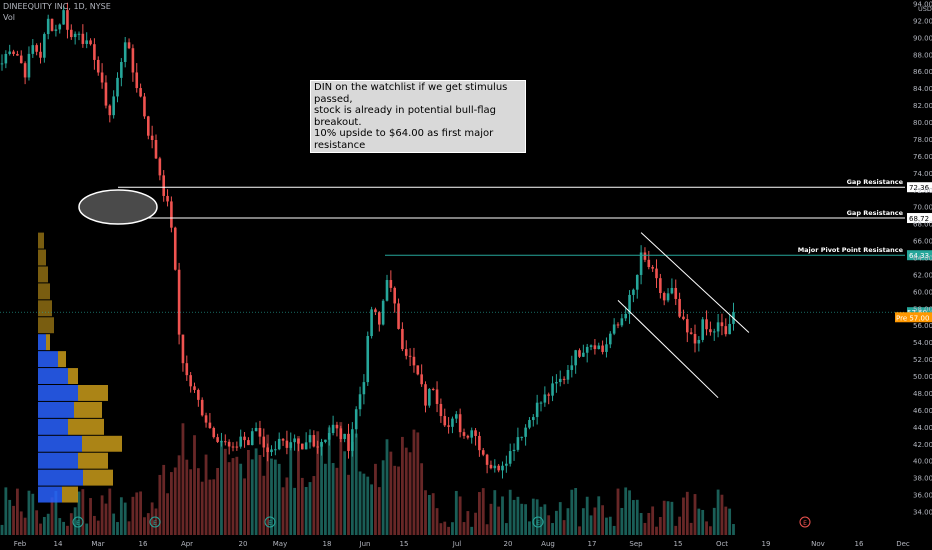 This screenshot has height=550, width=932. I want to click on resistance-label: Gap Resistance, so click(875, 182).